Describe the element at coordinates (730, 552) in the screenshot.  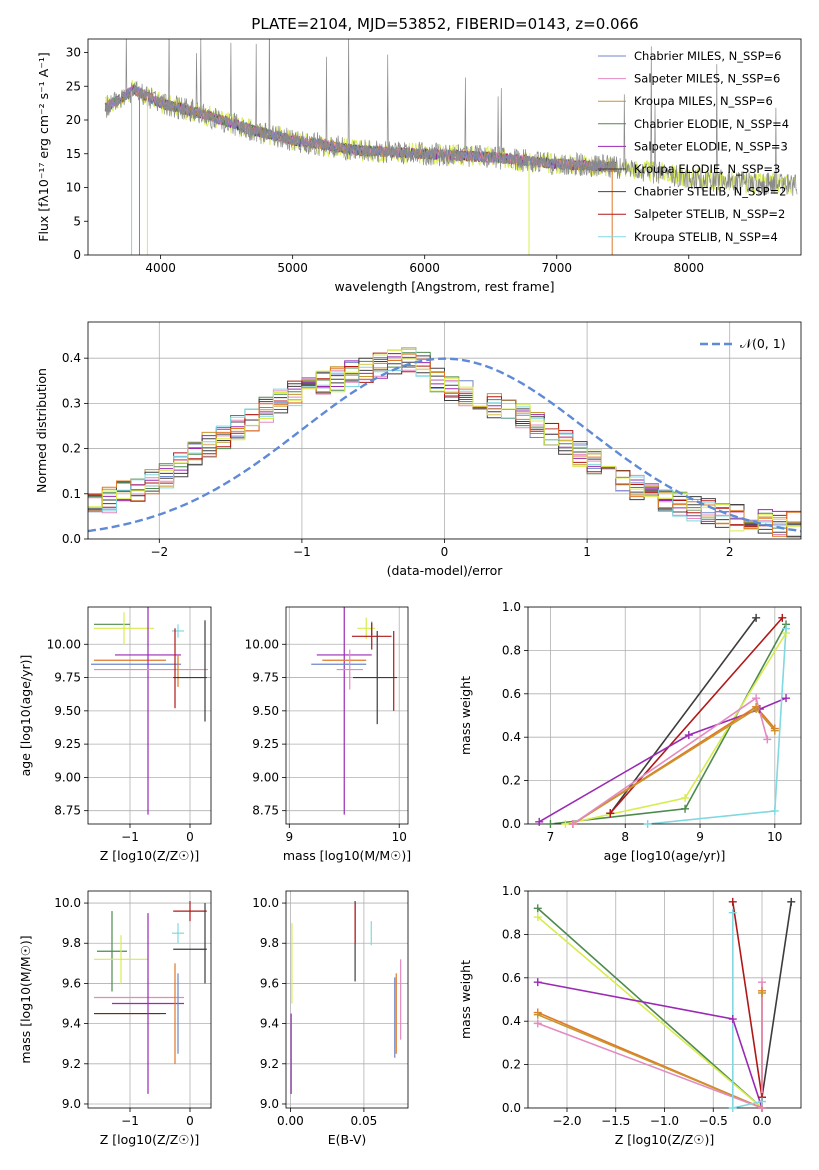
I see `x-tick-label: 2` at that location.